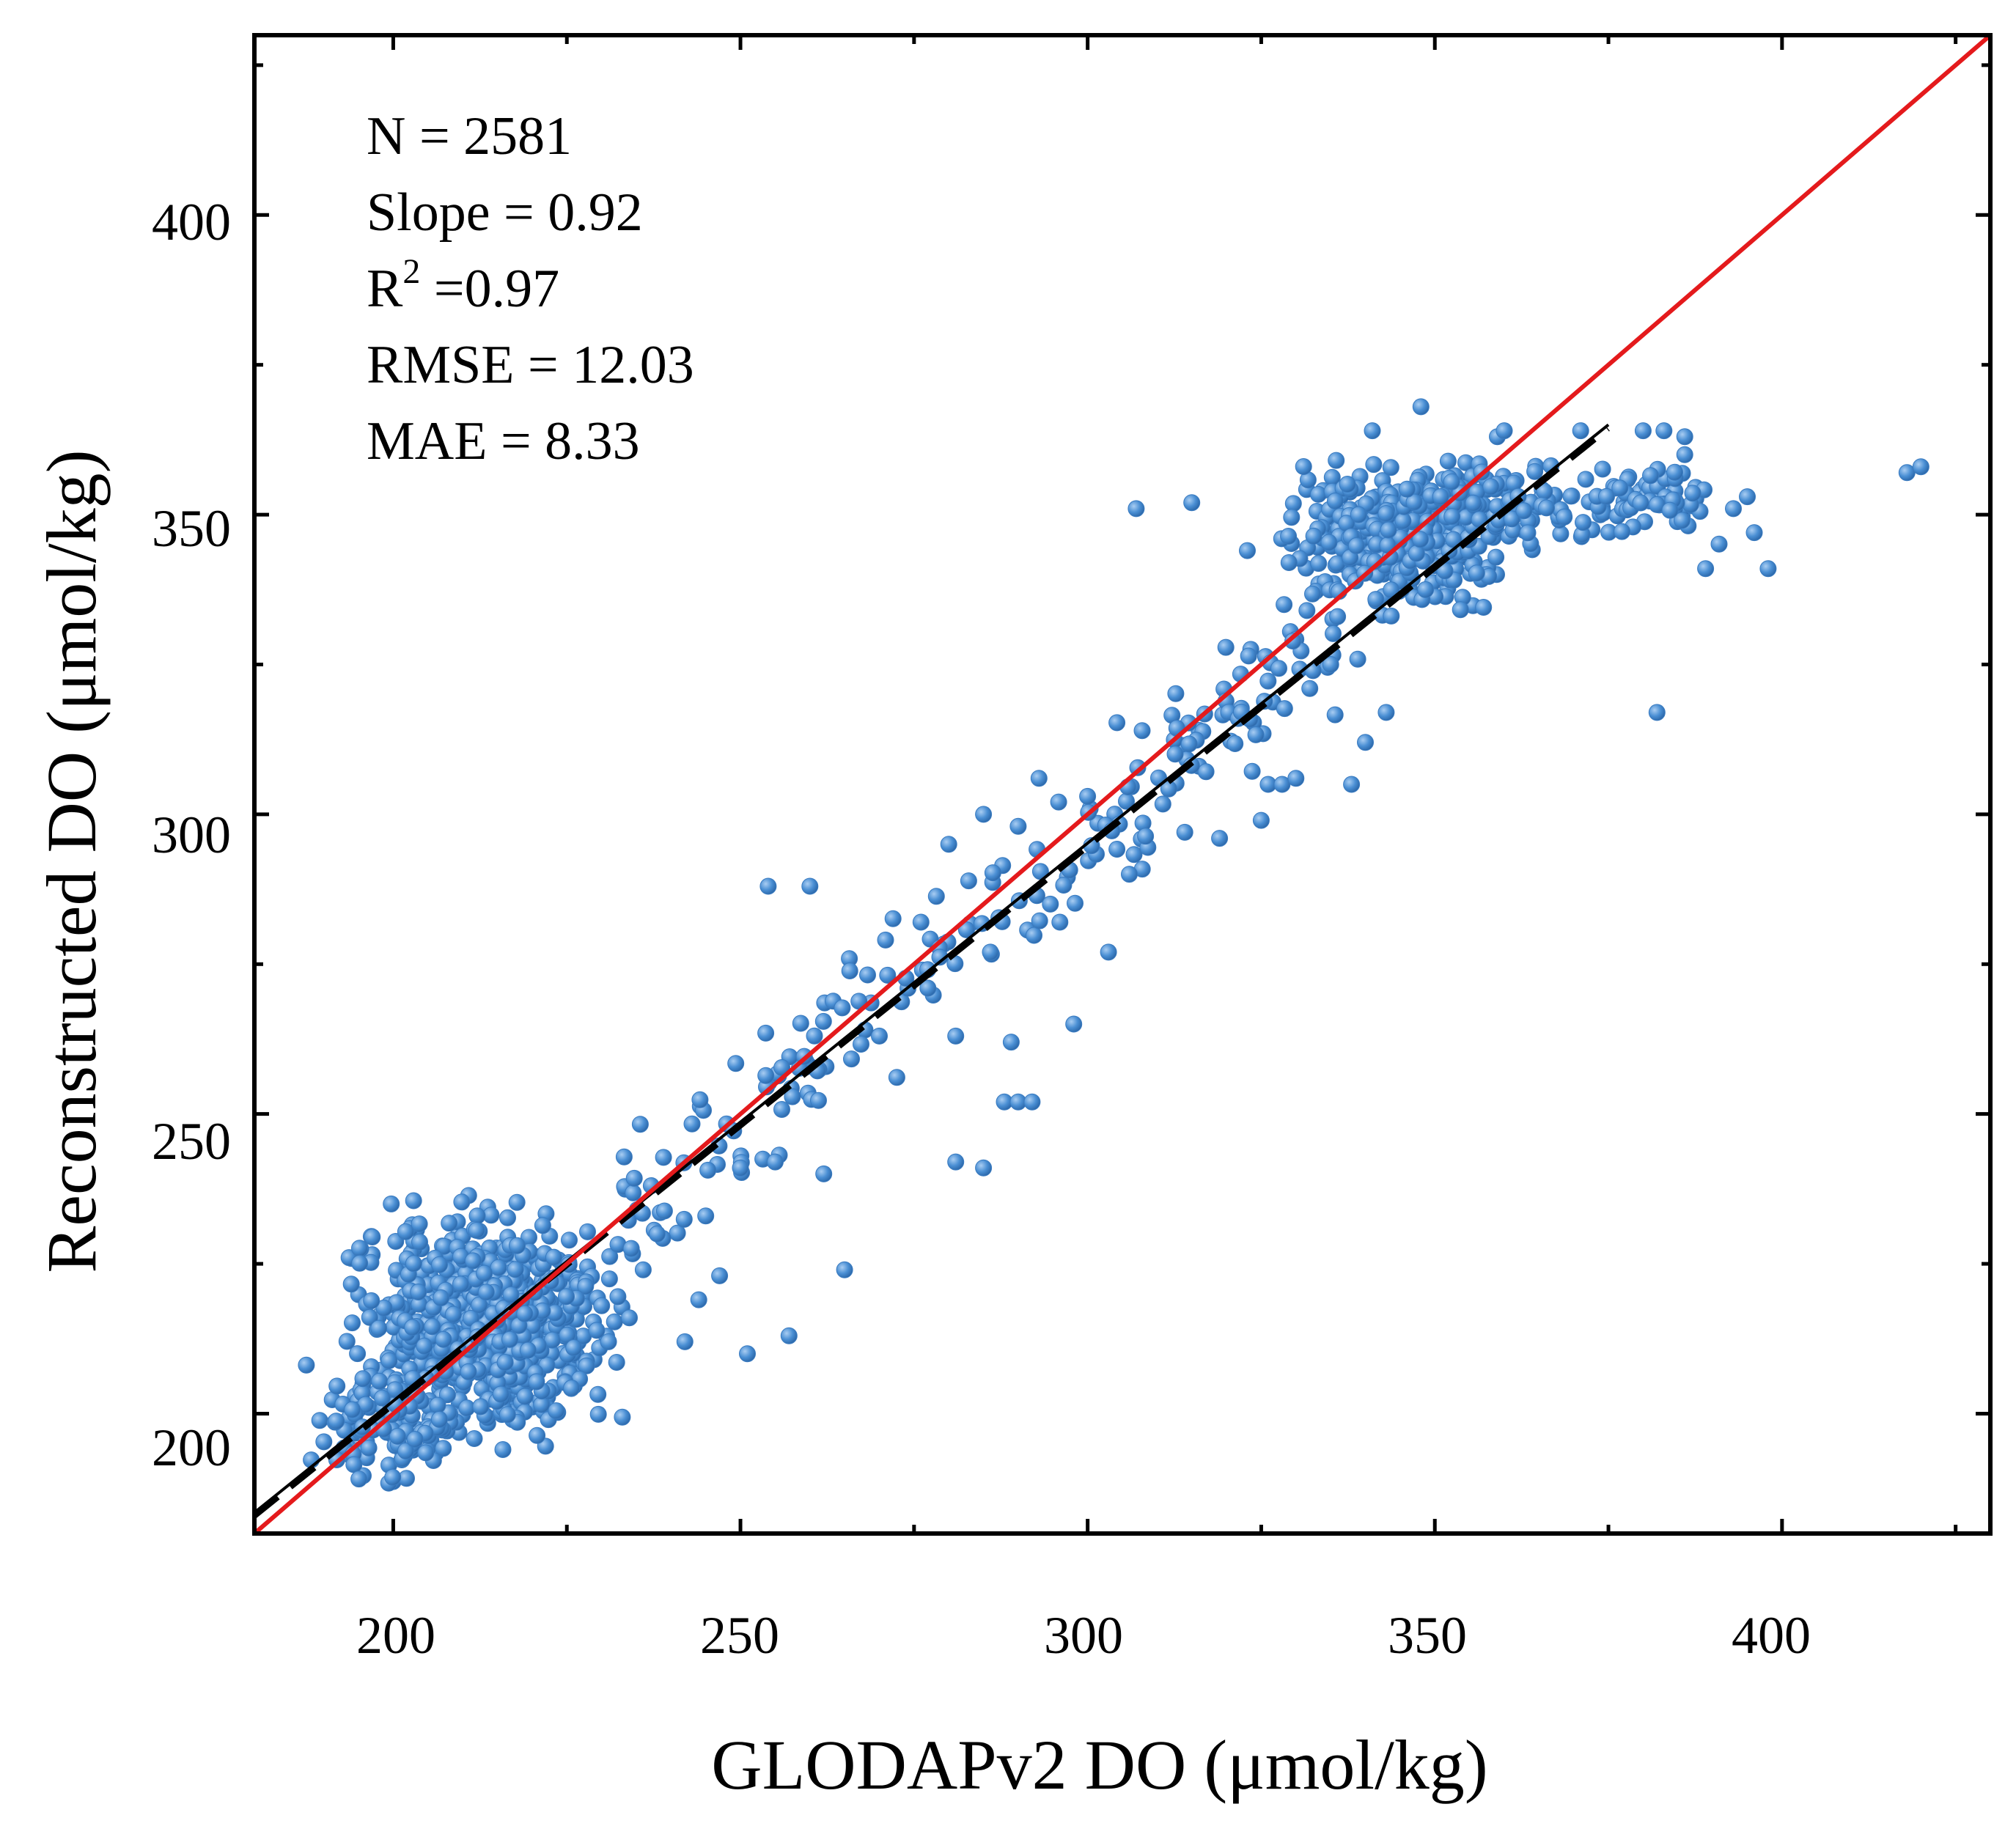 The width and height of the screenshot is (2016, 1837). Describe the element at coordinates (191, 835) in the screenshot. I see `y-tick-label-300: 300` at that location.